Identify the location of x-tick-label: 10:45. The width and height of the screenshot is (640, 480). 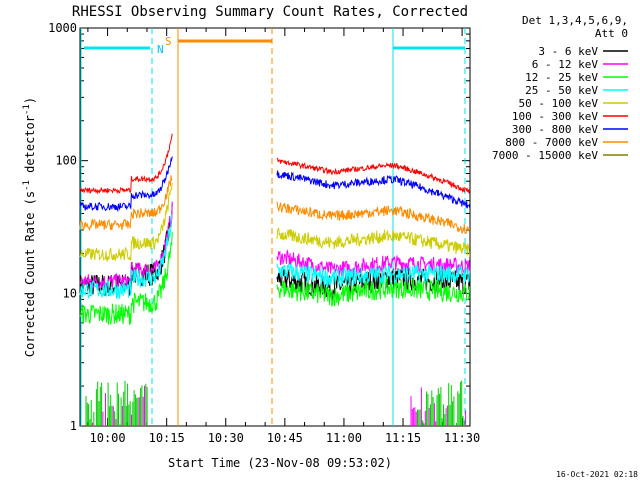
(285, 438).